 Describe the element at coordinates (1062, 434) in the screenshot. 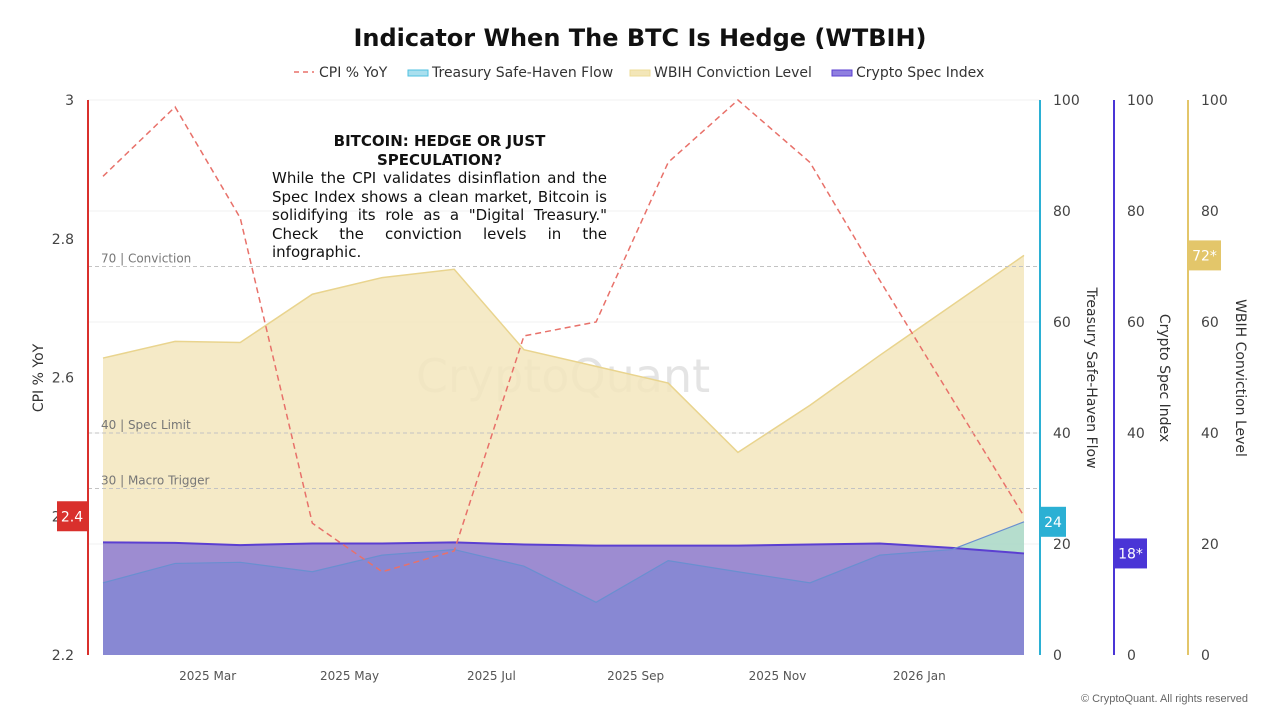

I see `tick-label-treasury: 40` at that location.